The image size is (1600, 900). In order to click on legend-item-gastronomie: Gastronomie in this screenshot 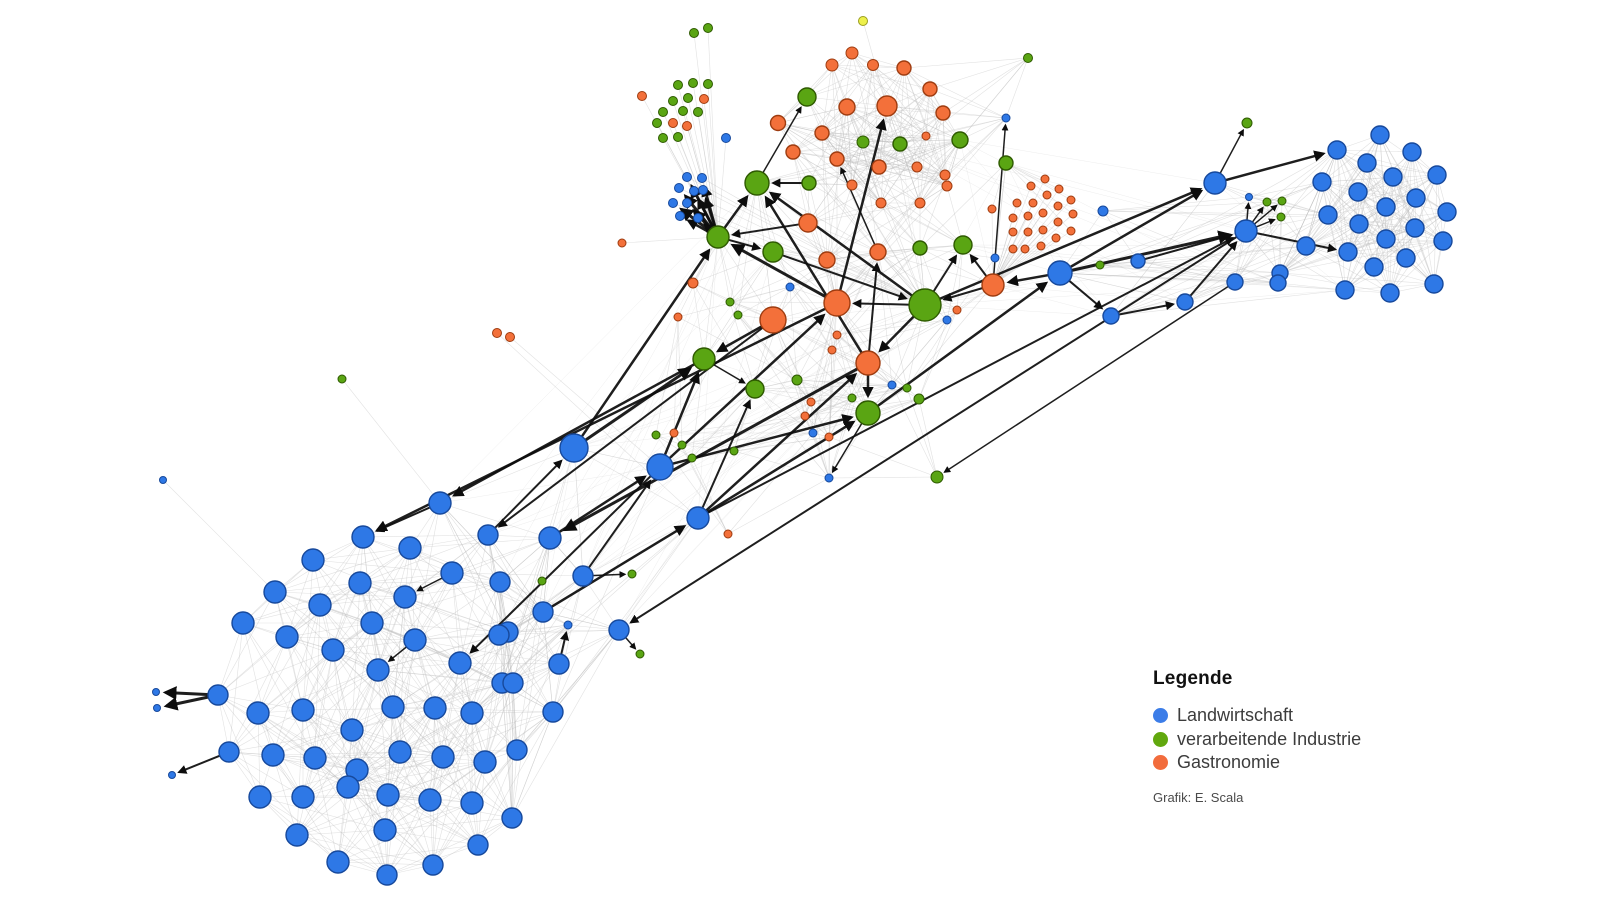, I will do `click(1257, 763)`.